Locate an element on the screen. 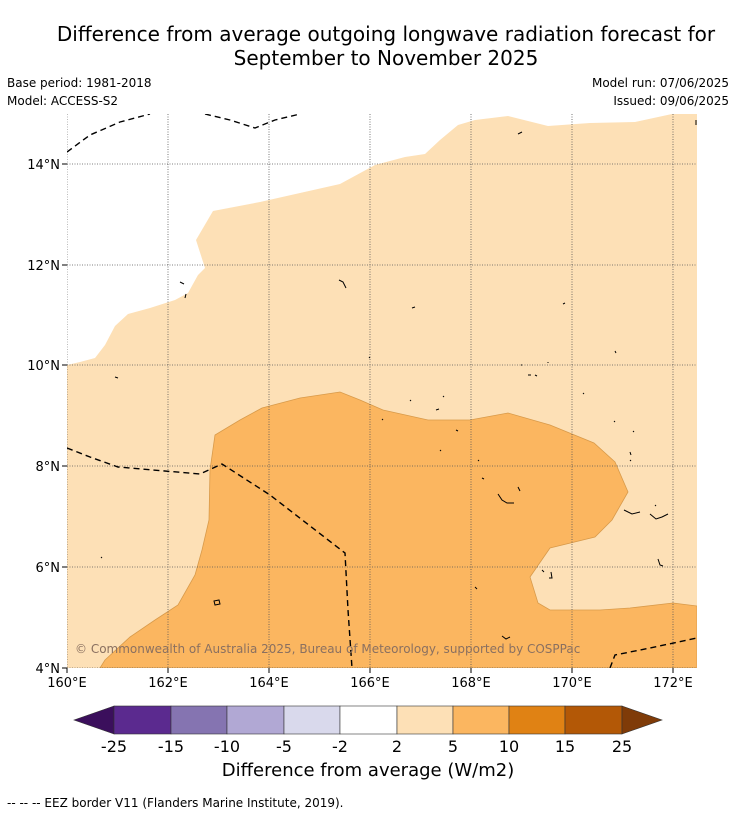 The width and height of the screenshot is (736, 816). meta-right: Model run: 07/06/2025 Issued: 09/06/2025 is located at coordinates (660, 92).